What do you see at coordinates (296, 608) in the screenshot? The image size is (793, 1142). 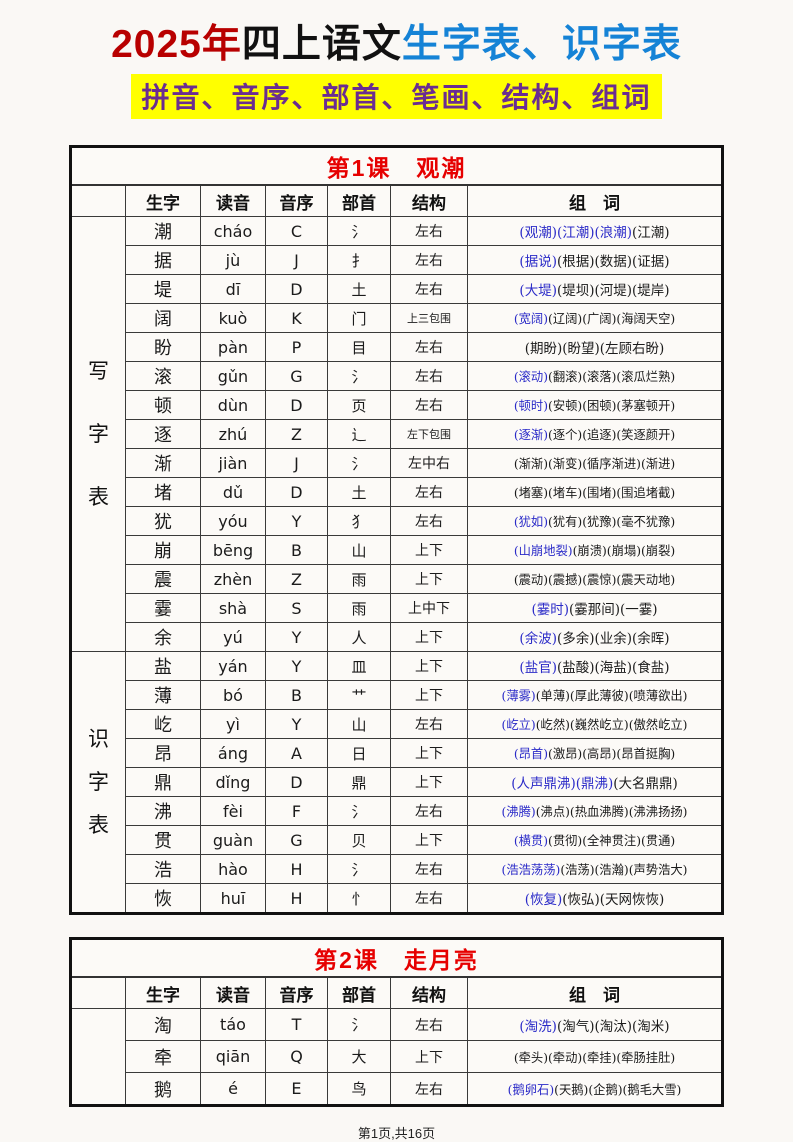 I see `alphabetical-initial-cell: S` at bounding box center [296, 608].